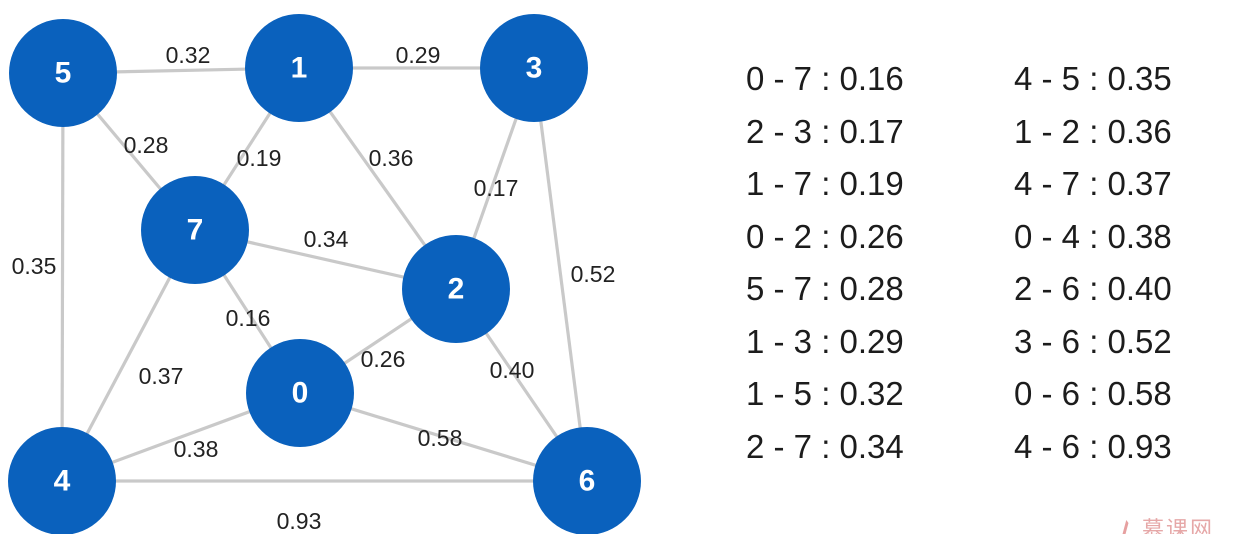 The image size is (1252, 534). I want to click on node-label-1: 1, so click(299, 68).